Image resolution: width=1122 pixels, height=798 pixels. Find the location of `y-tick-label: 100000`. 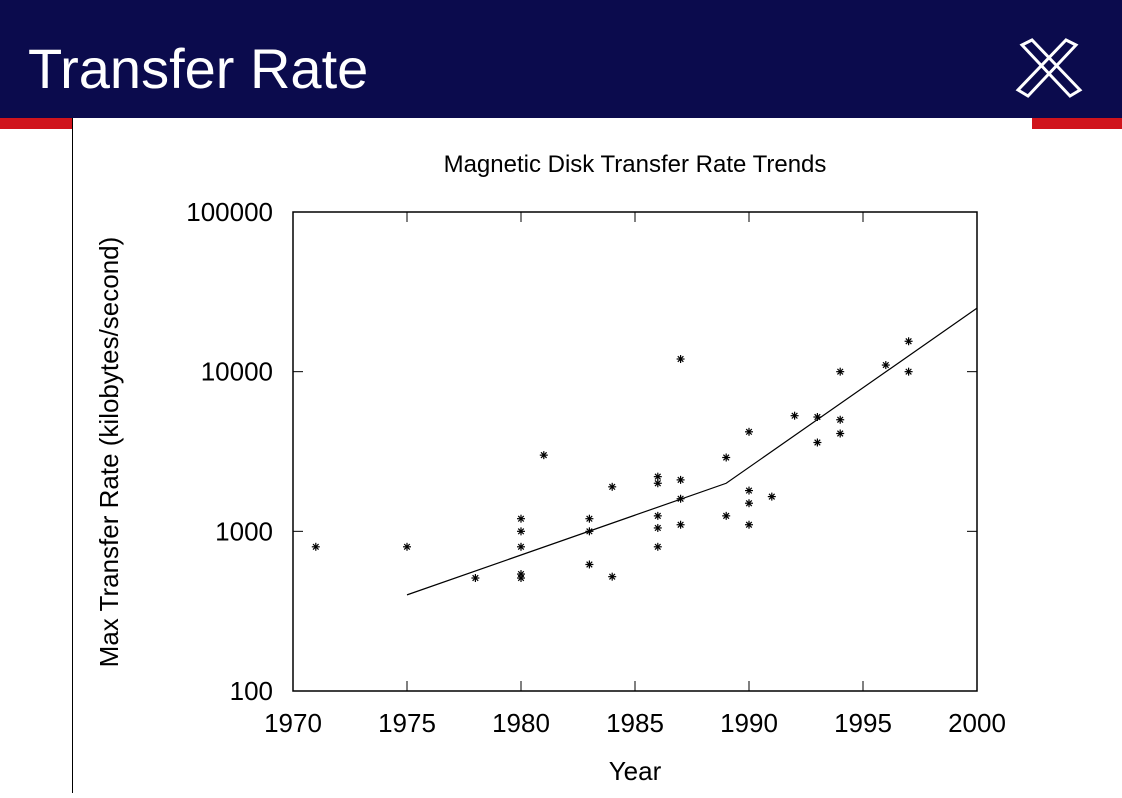

y-tick-label: 100000 is located at coordinates (229, 212).